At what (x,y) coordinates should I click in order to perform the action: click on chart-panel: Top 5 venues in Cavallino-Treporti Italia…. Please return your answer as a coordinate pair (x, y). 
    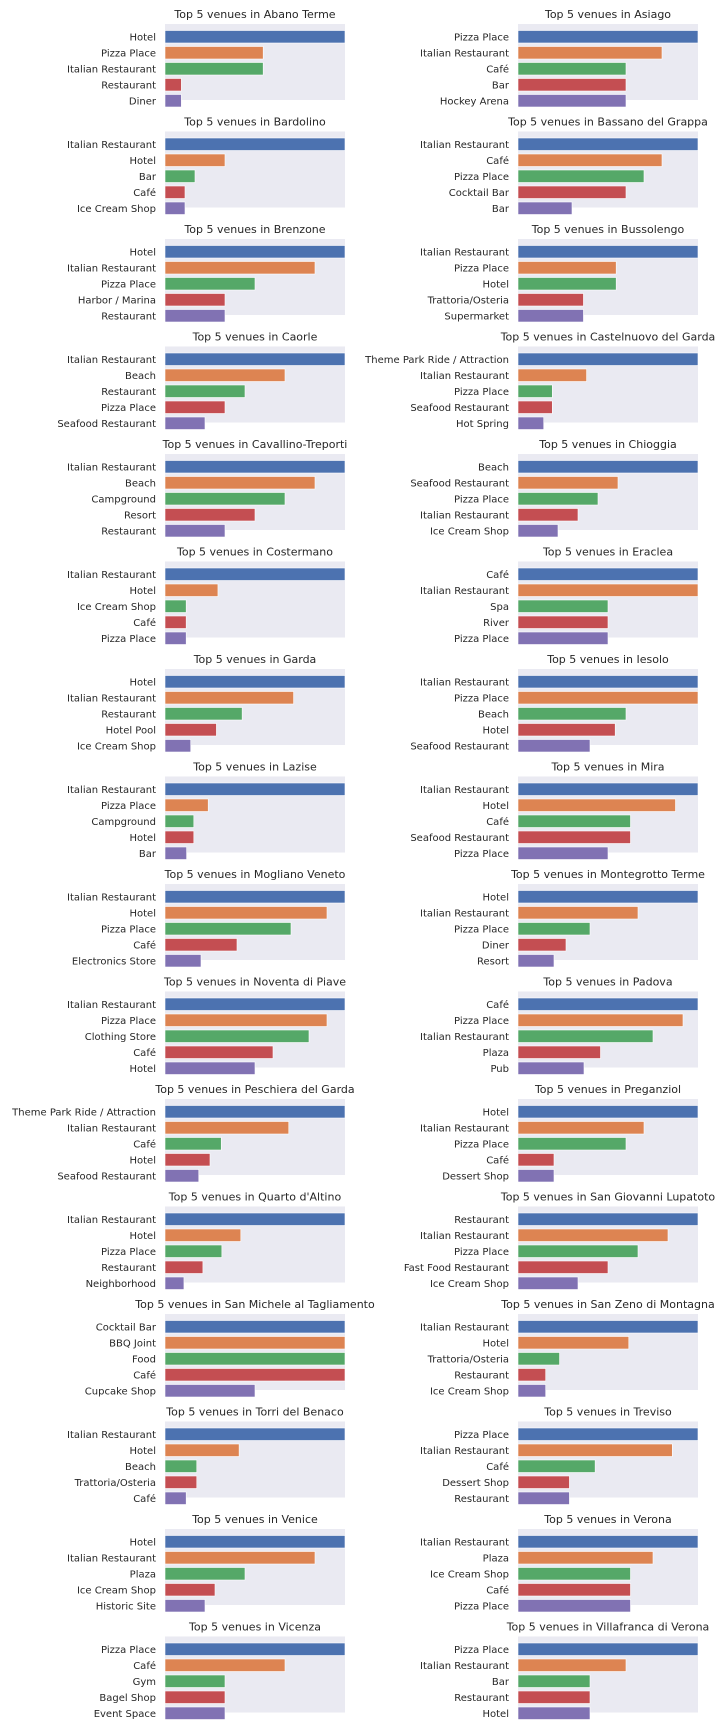
    Looking at the image, I should click on (207, 487).